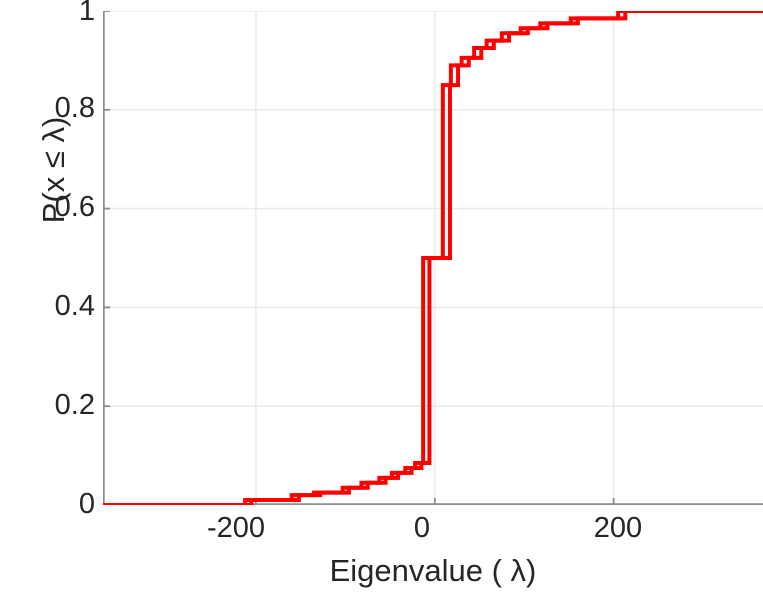 This screenshot has height=600, width=763. Describe the element at coordinates (422, 528) in the screenshot. I see `x-tick-label: 0` at that location.